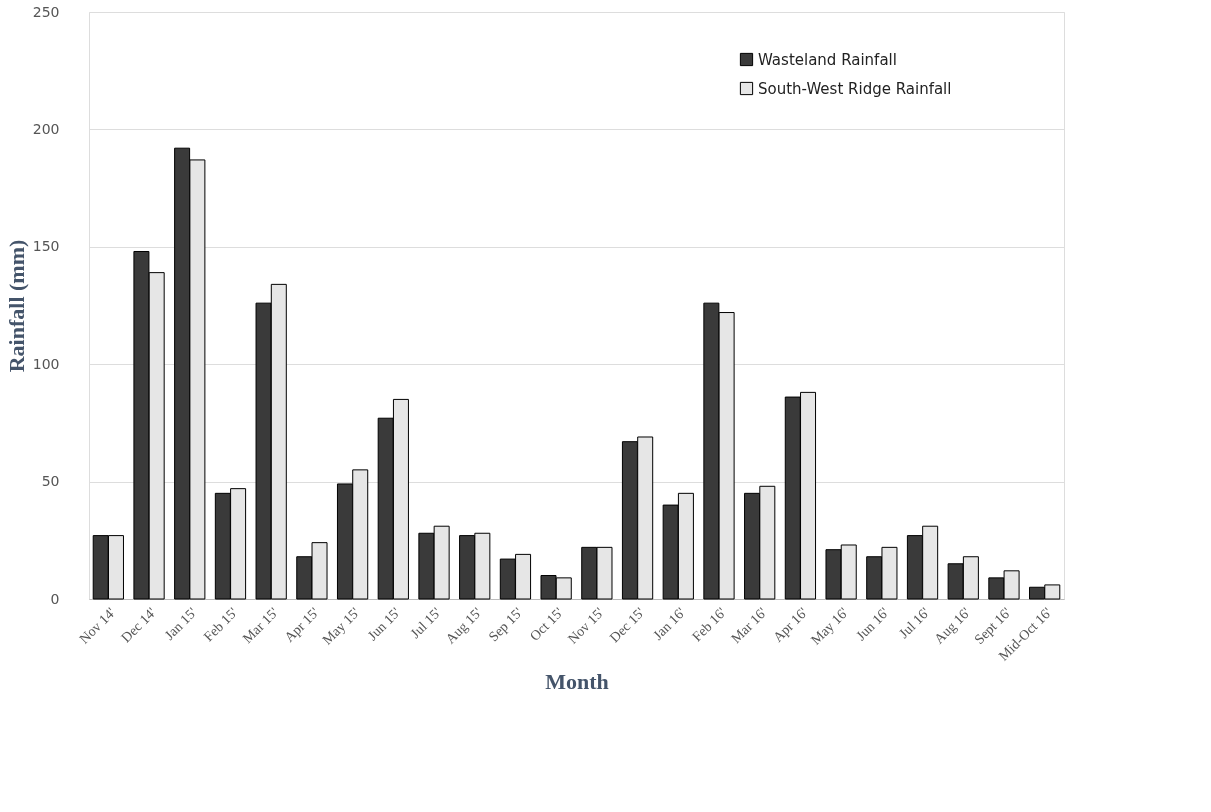  What do you see at coordinates (425, 623) in the screenshot?
I see `x-tick-label: Jul 15'` at bounding box center [425, 623].